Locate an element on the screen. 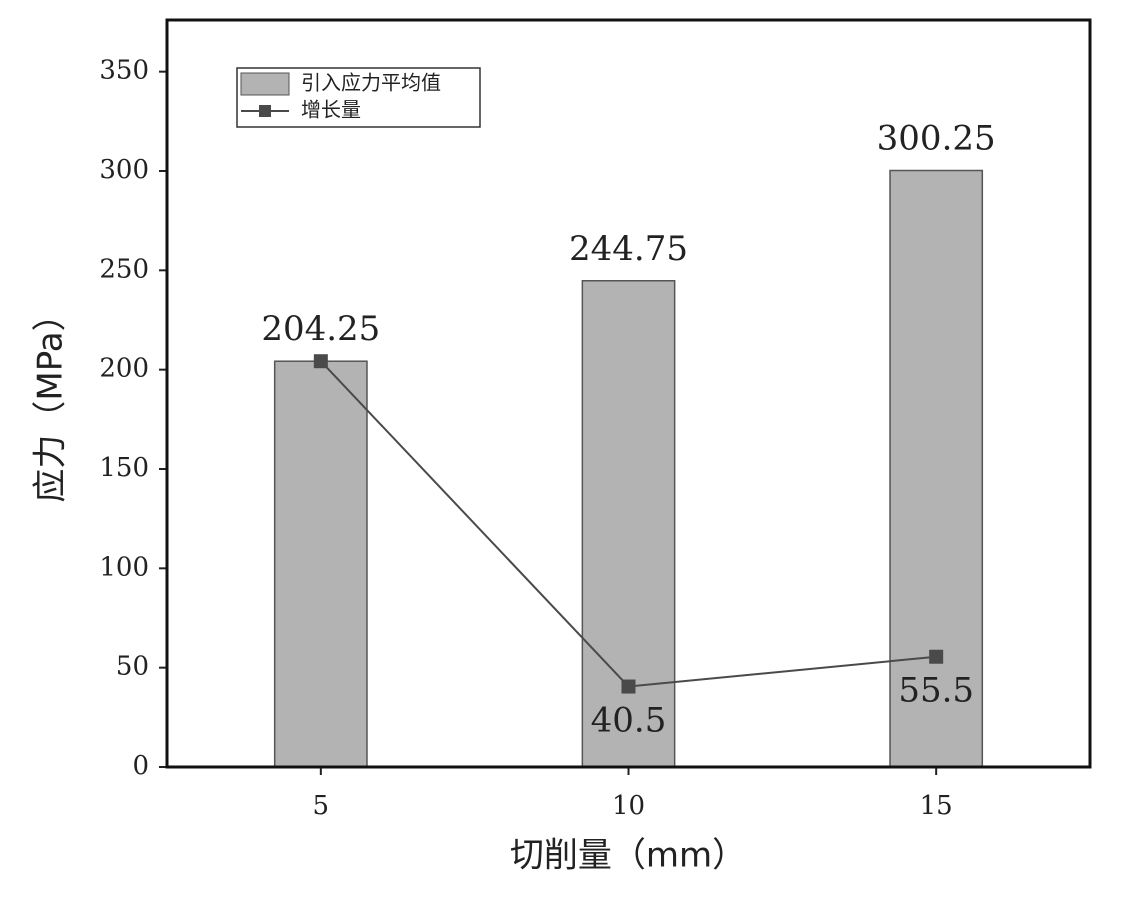  x-tick-label: 10 is located at coordinates (628, 806).